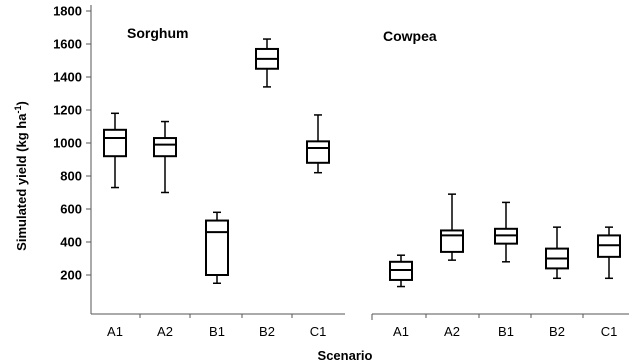 The height and width of the screenshot is (362, 629). I want to click on box-group-cowpea, so click(505, 240).